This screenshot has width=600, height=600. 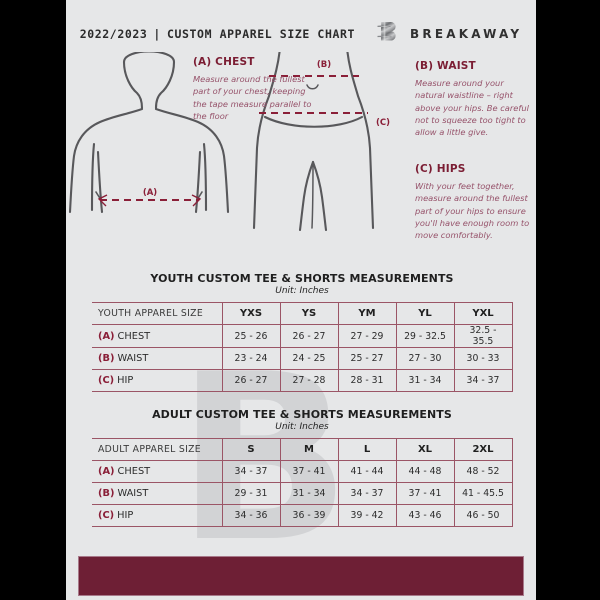 I want to click on page-title: CUSTOM APPAREL SIZE CHART, so click(x=261, y=33).